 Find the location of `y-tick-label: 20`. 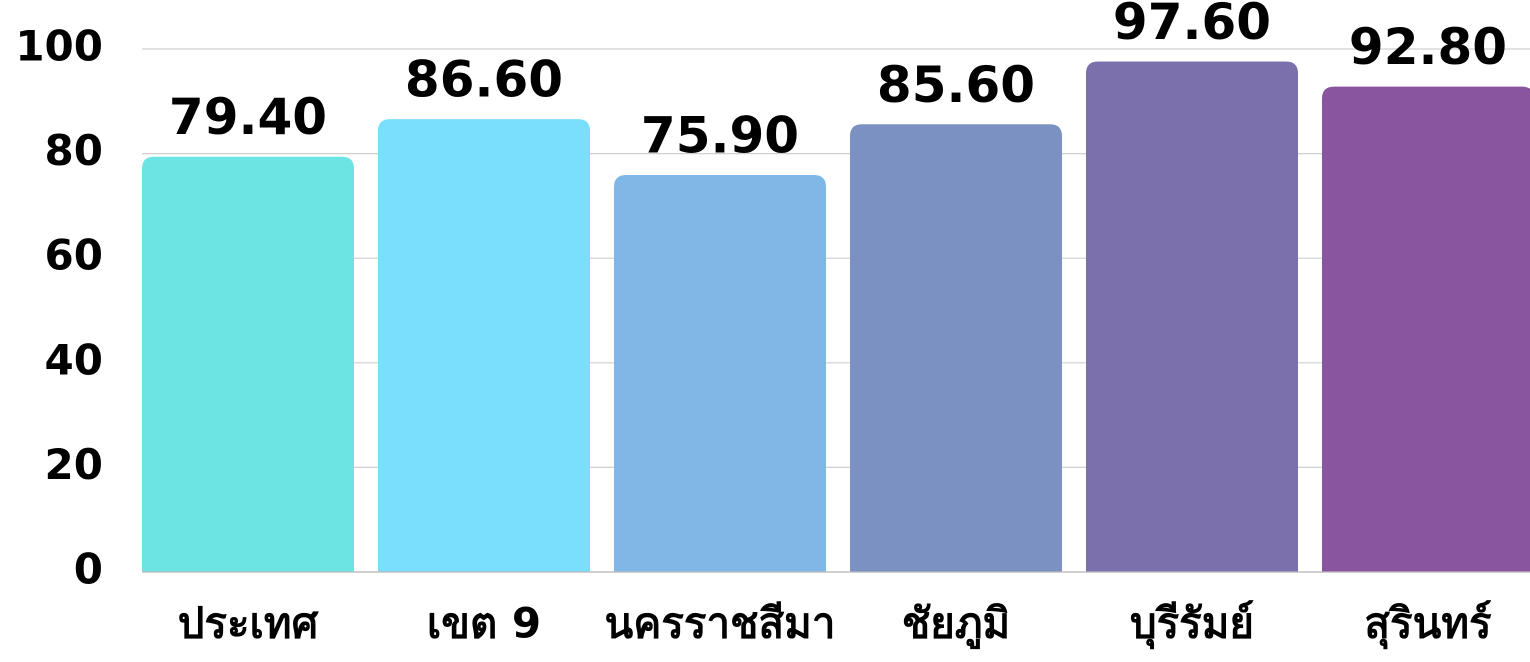

y-tick-label: 20 is located at coordinates (74, 464).